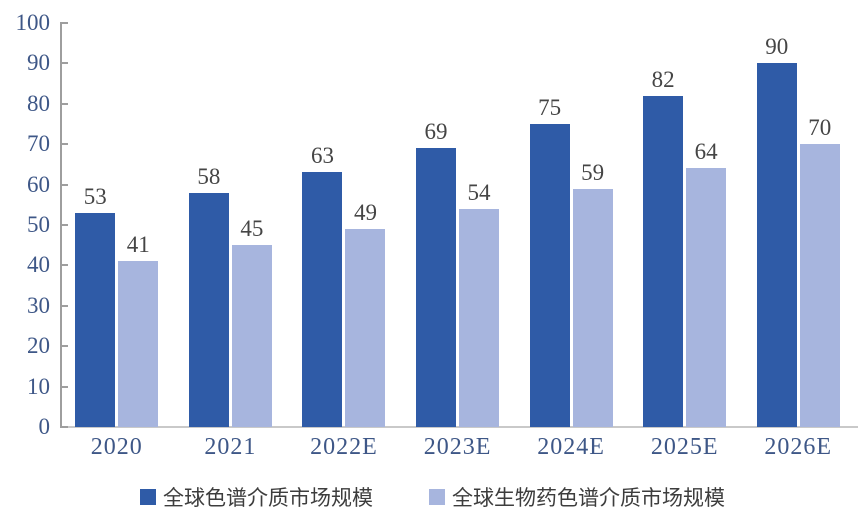  I want to click on x-tick-label: 2026E, so click(798, 447).